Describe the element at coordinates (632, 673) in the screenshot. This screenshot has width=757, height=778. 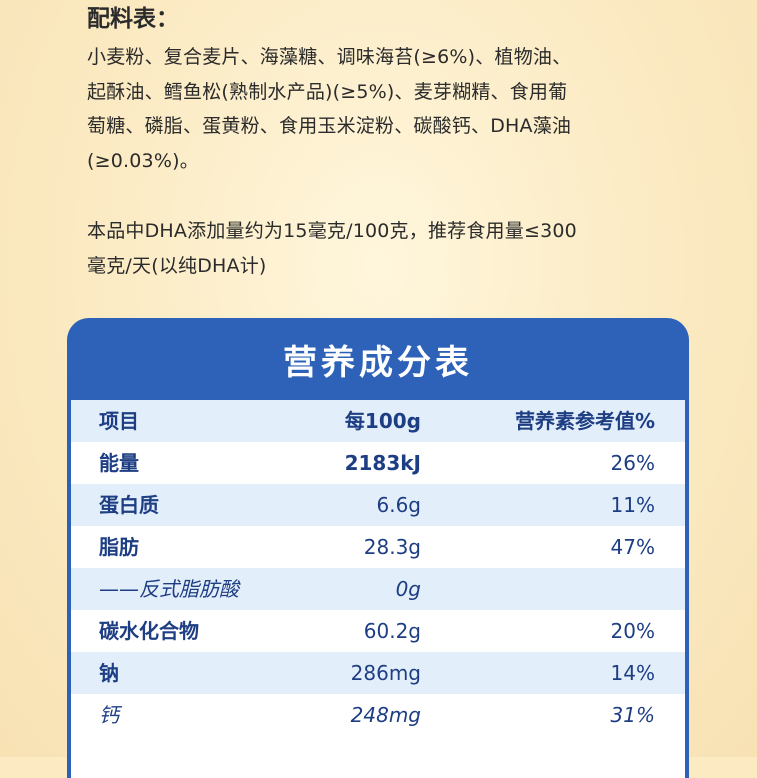
I see `row-nrv: 14%` at that location.